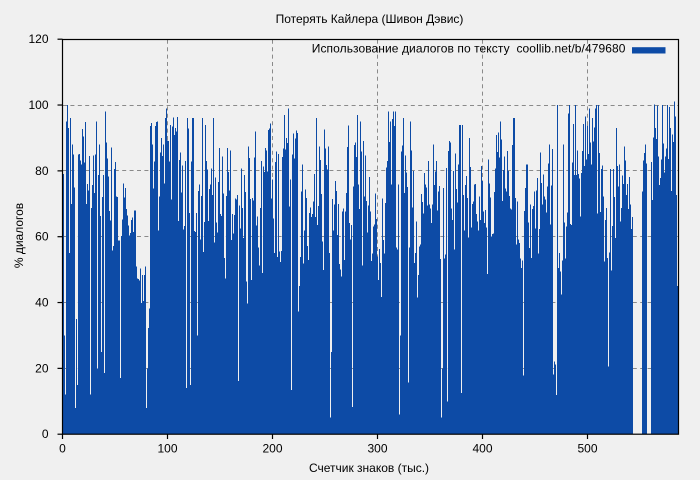 The width and height of the screenshot is (700, 480). Describe the element at coordinates (38, 39) in the screenshot. I see `svg-text: 120` at that location.